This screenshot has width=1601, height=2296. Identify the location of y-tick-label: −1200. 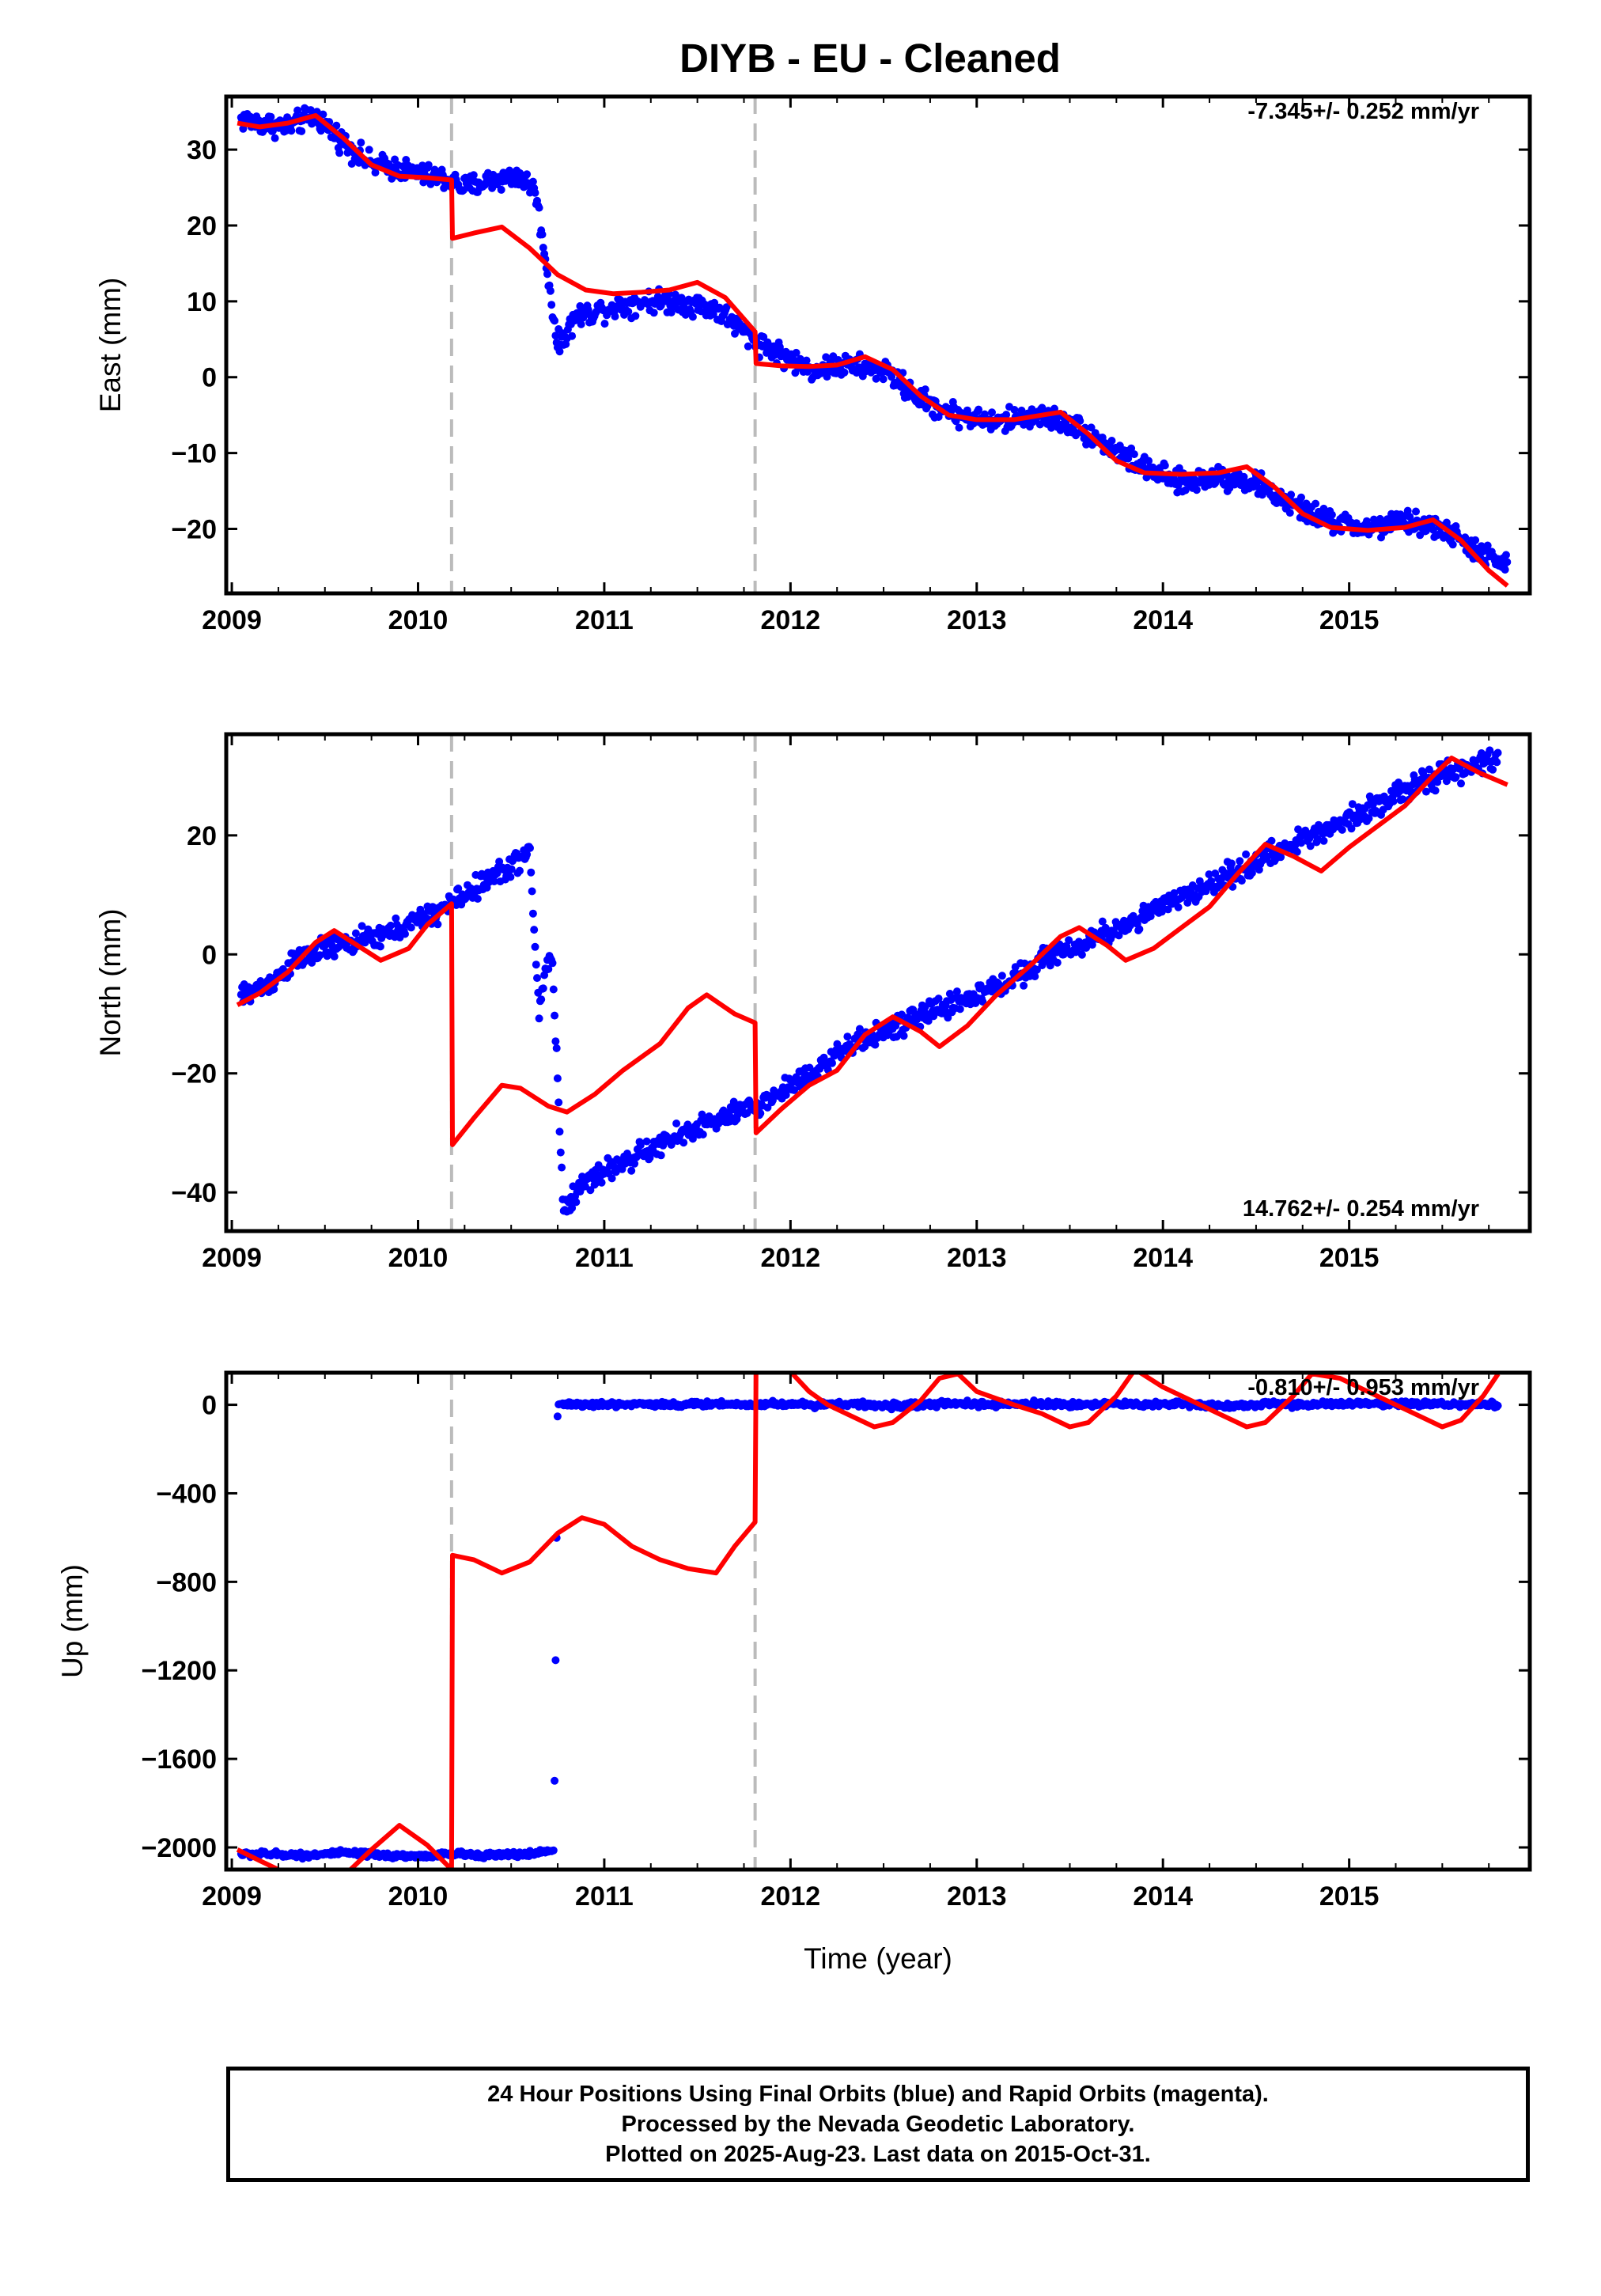
(180, 1671).